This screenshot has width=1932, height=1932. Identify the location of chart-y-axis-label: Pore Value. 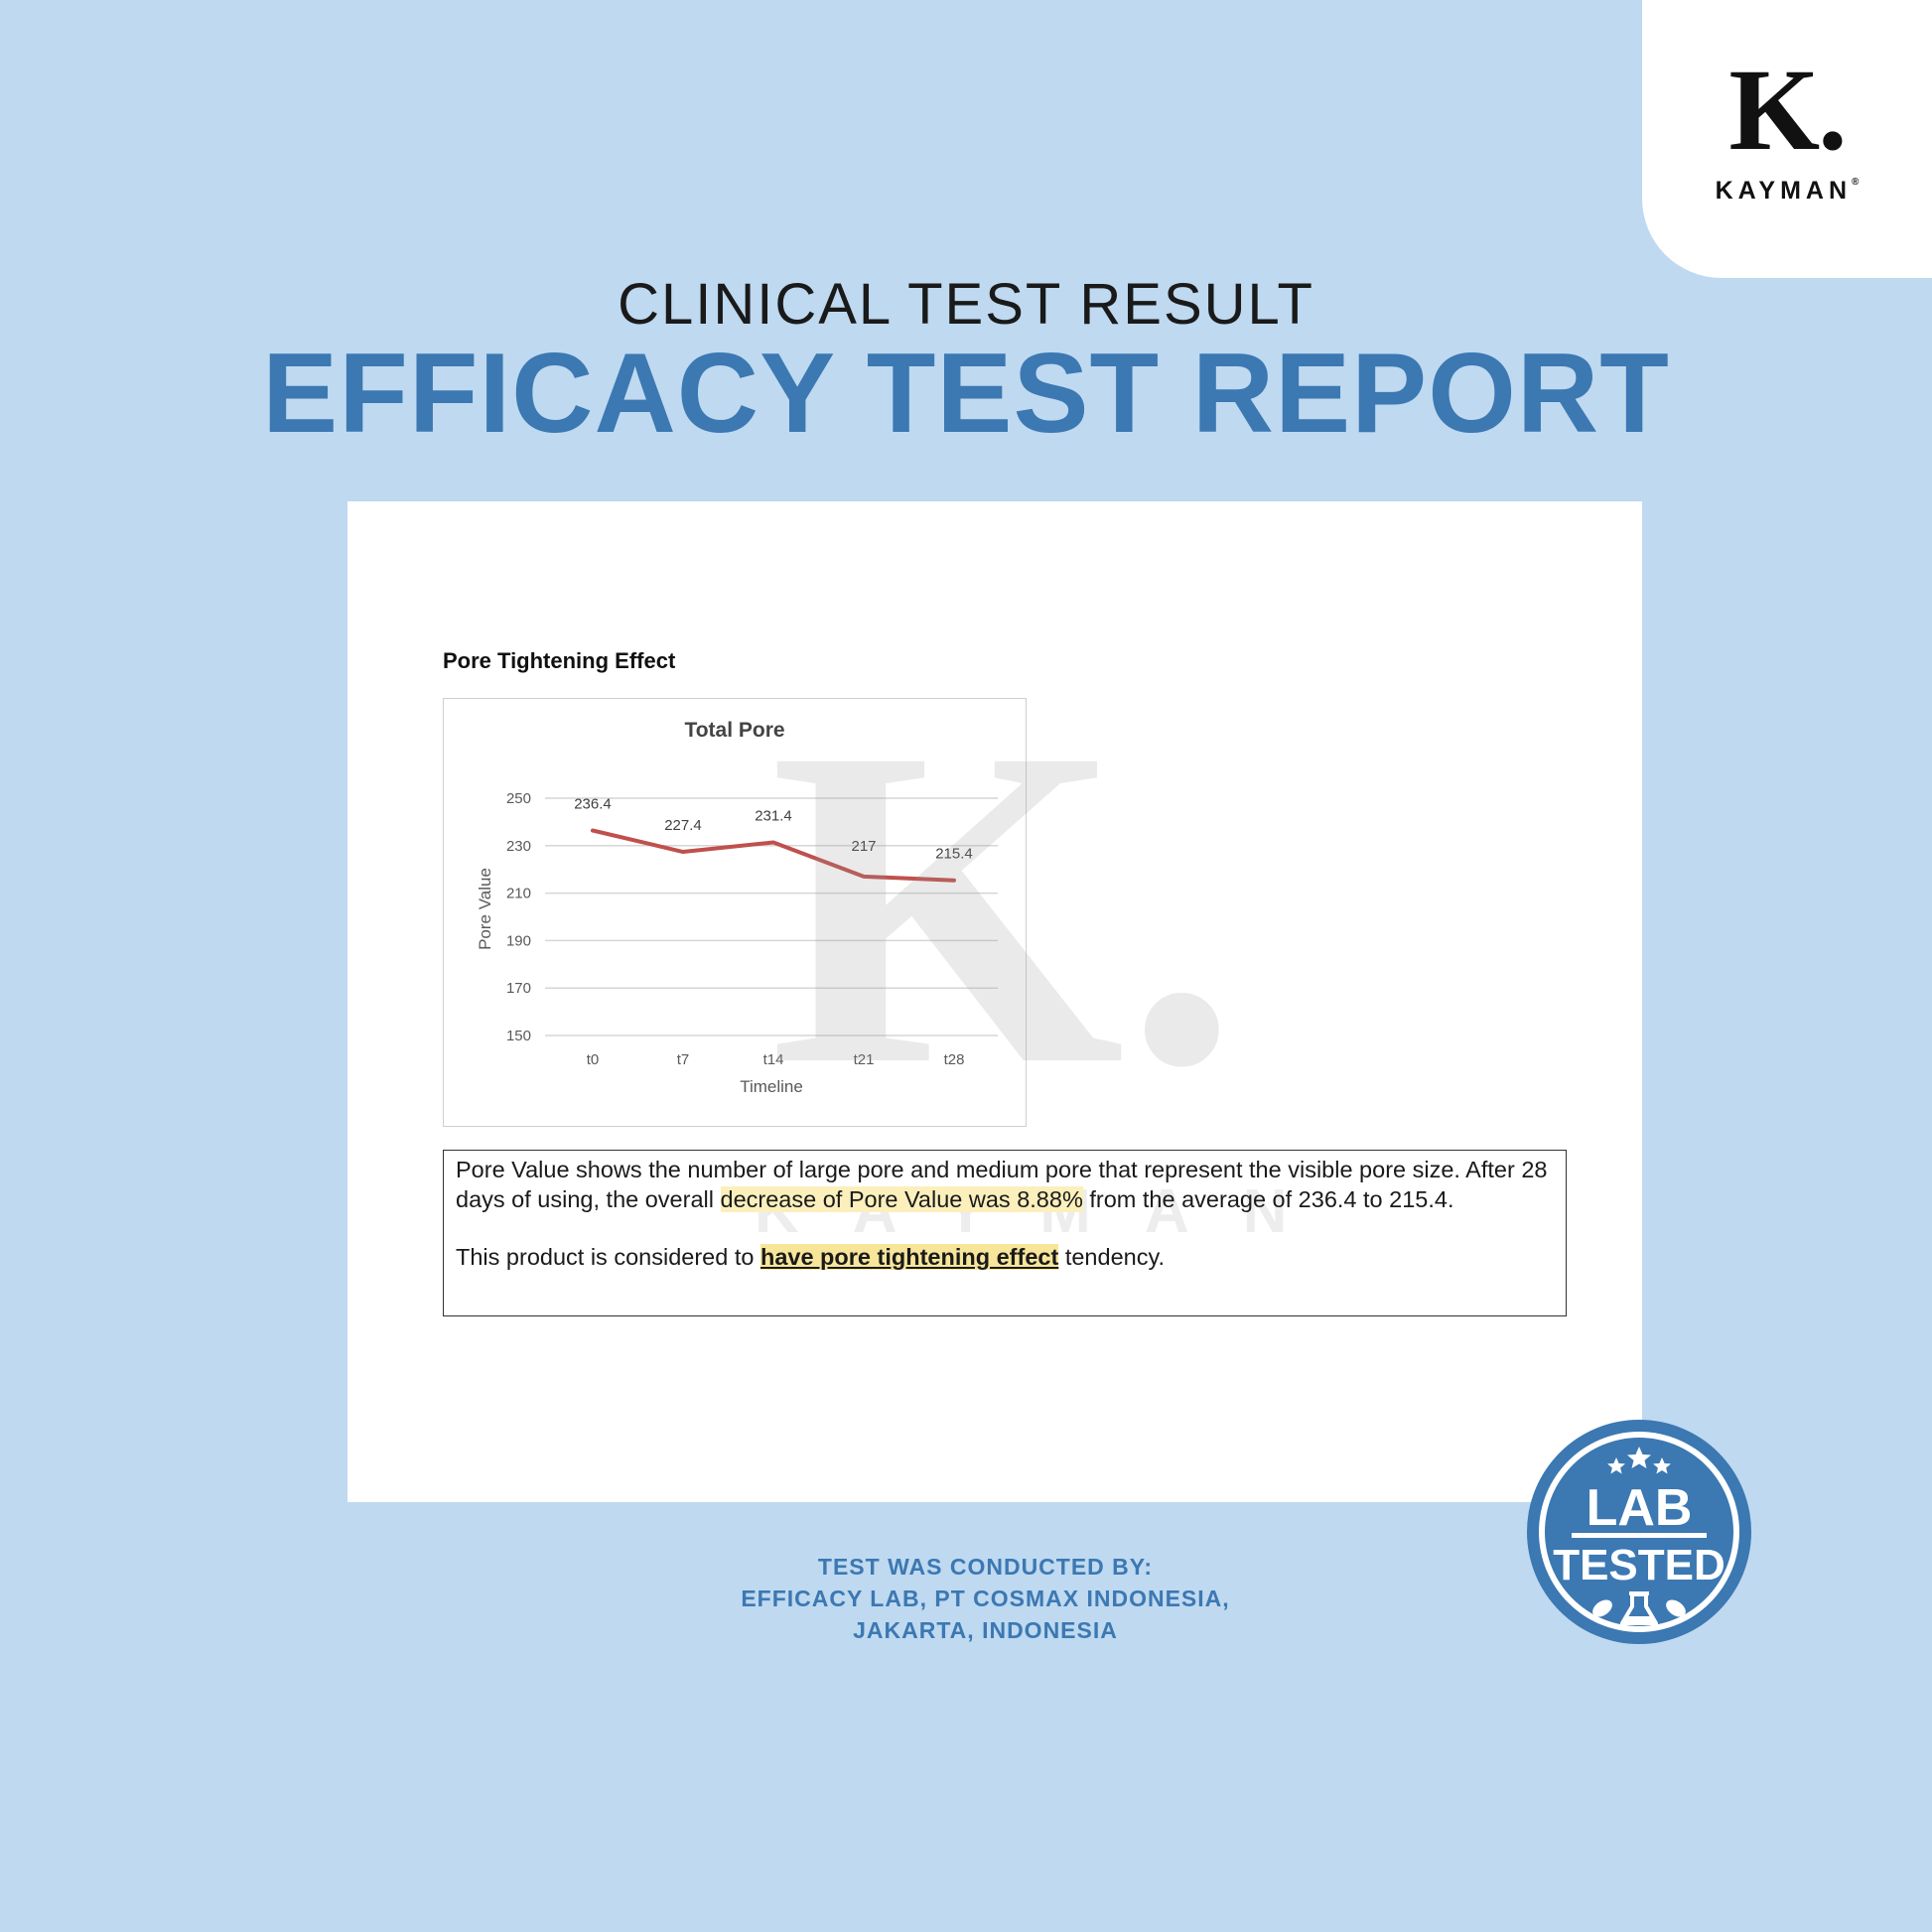
(485, 909).